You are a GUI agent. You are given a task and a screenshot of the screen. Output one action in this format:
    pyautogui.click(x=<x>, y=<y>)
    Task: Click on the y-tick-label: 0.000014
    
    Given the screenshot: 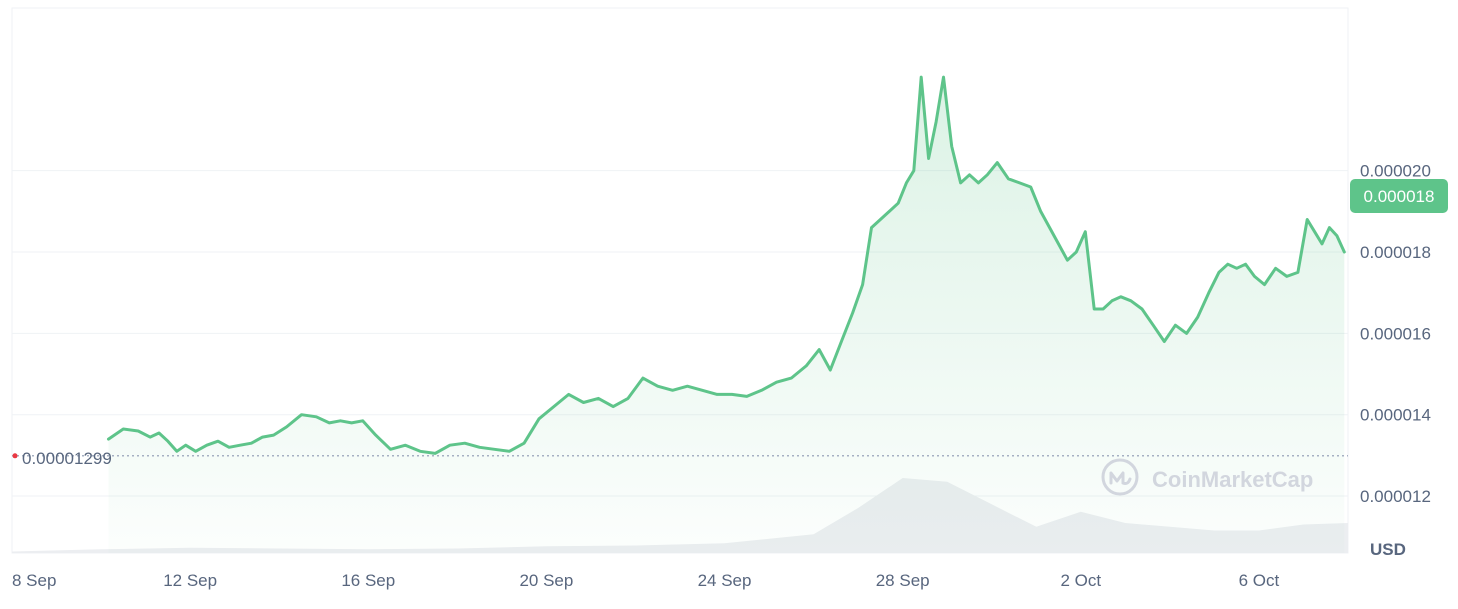 What is the action you would take?
    pyautogui.click(x=1395, y=415)
    